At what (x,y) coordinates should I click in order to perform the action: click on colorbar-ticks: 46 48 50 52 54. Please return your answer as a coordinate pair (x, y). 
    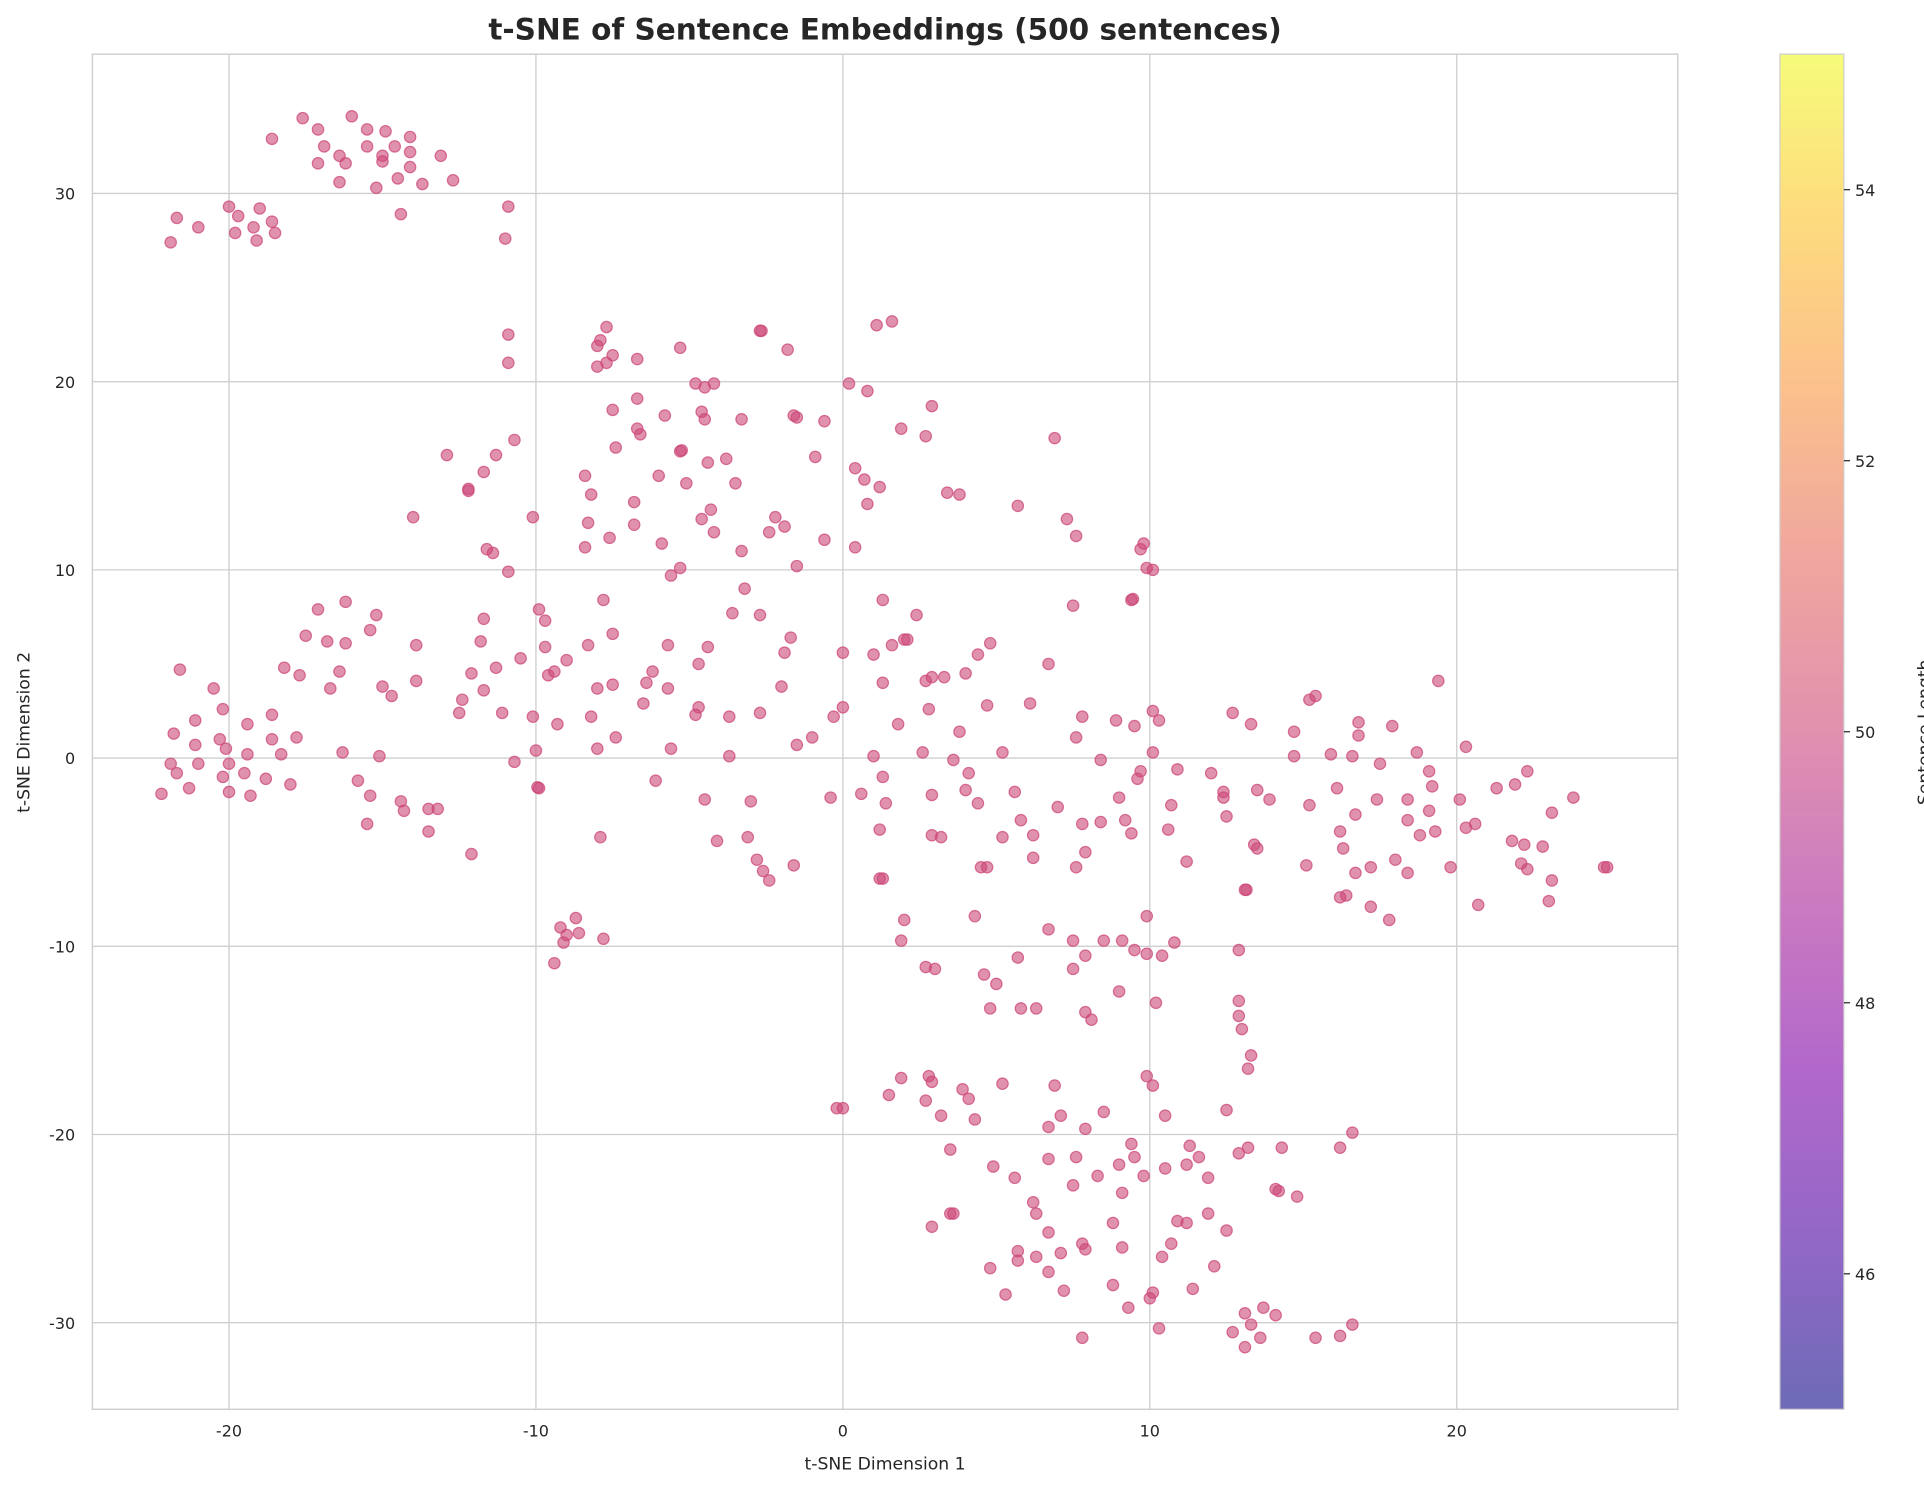
    Looking at the image, I should click on (1859, 732).